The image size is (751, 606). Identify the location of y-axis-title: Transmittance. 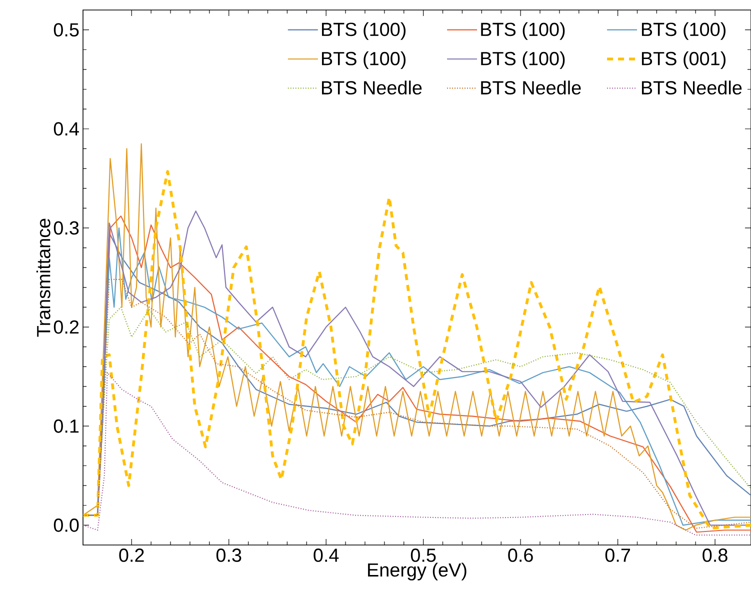
(43, 277).